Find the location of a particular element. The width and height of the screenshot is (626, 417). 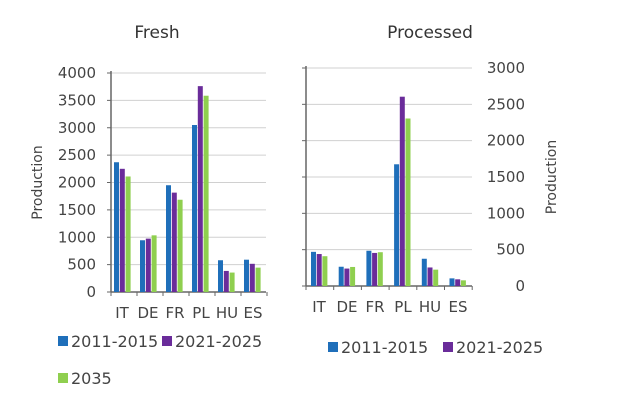

y-tick-label: 3500 is located at coordinates (77, 100).